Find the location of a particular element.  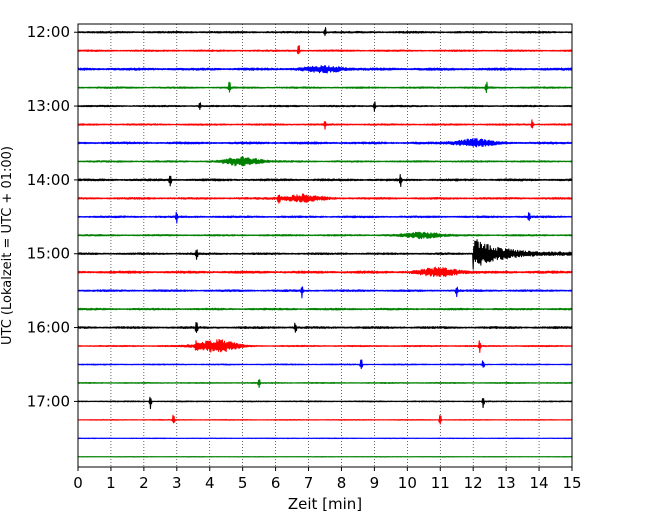

y-tick-label: 13:00 is located at coordinates (48, 106).